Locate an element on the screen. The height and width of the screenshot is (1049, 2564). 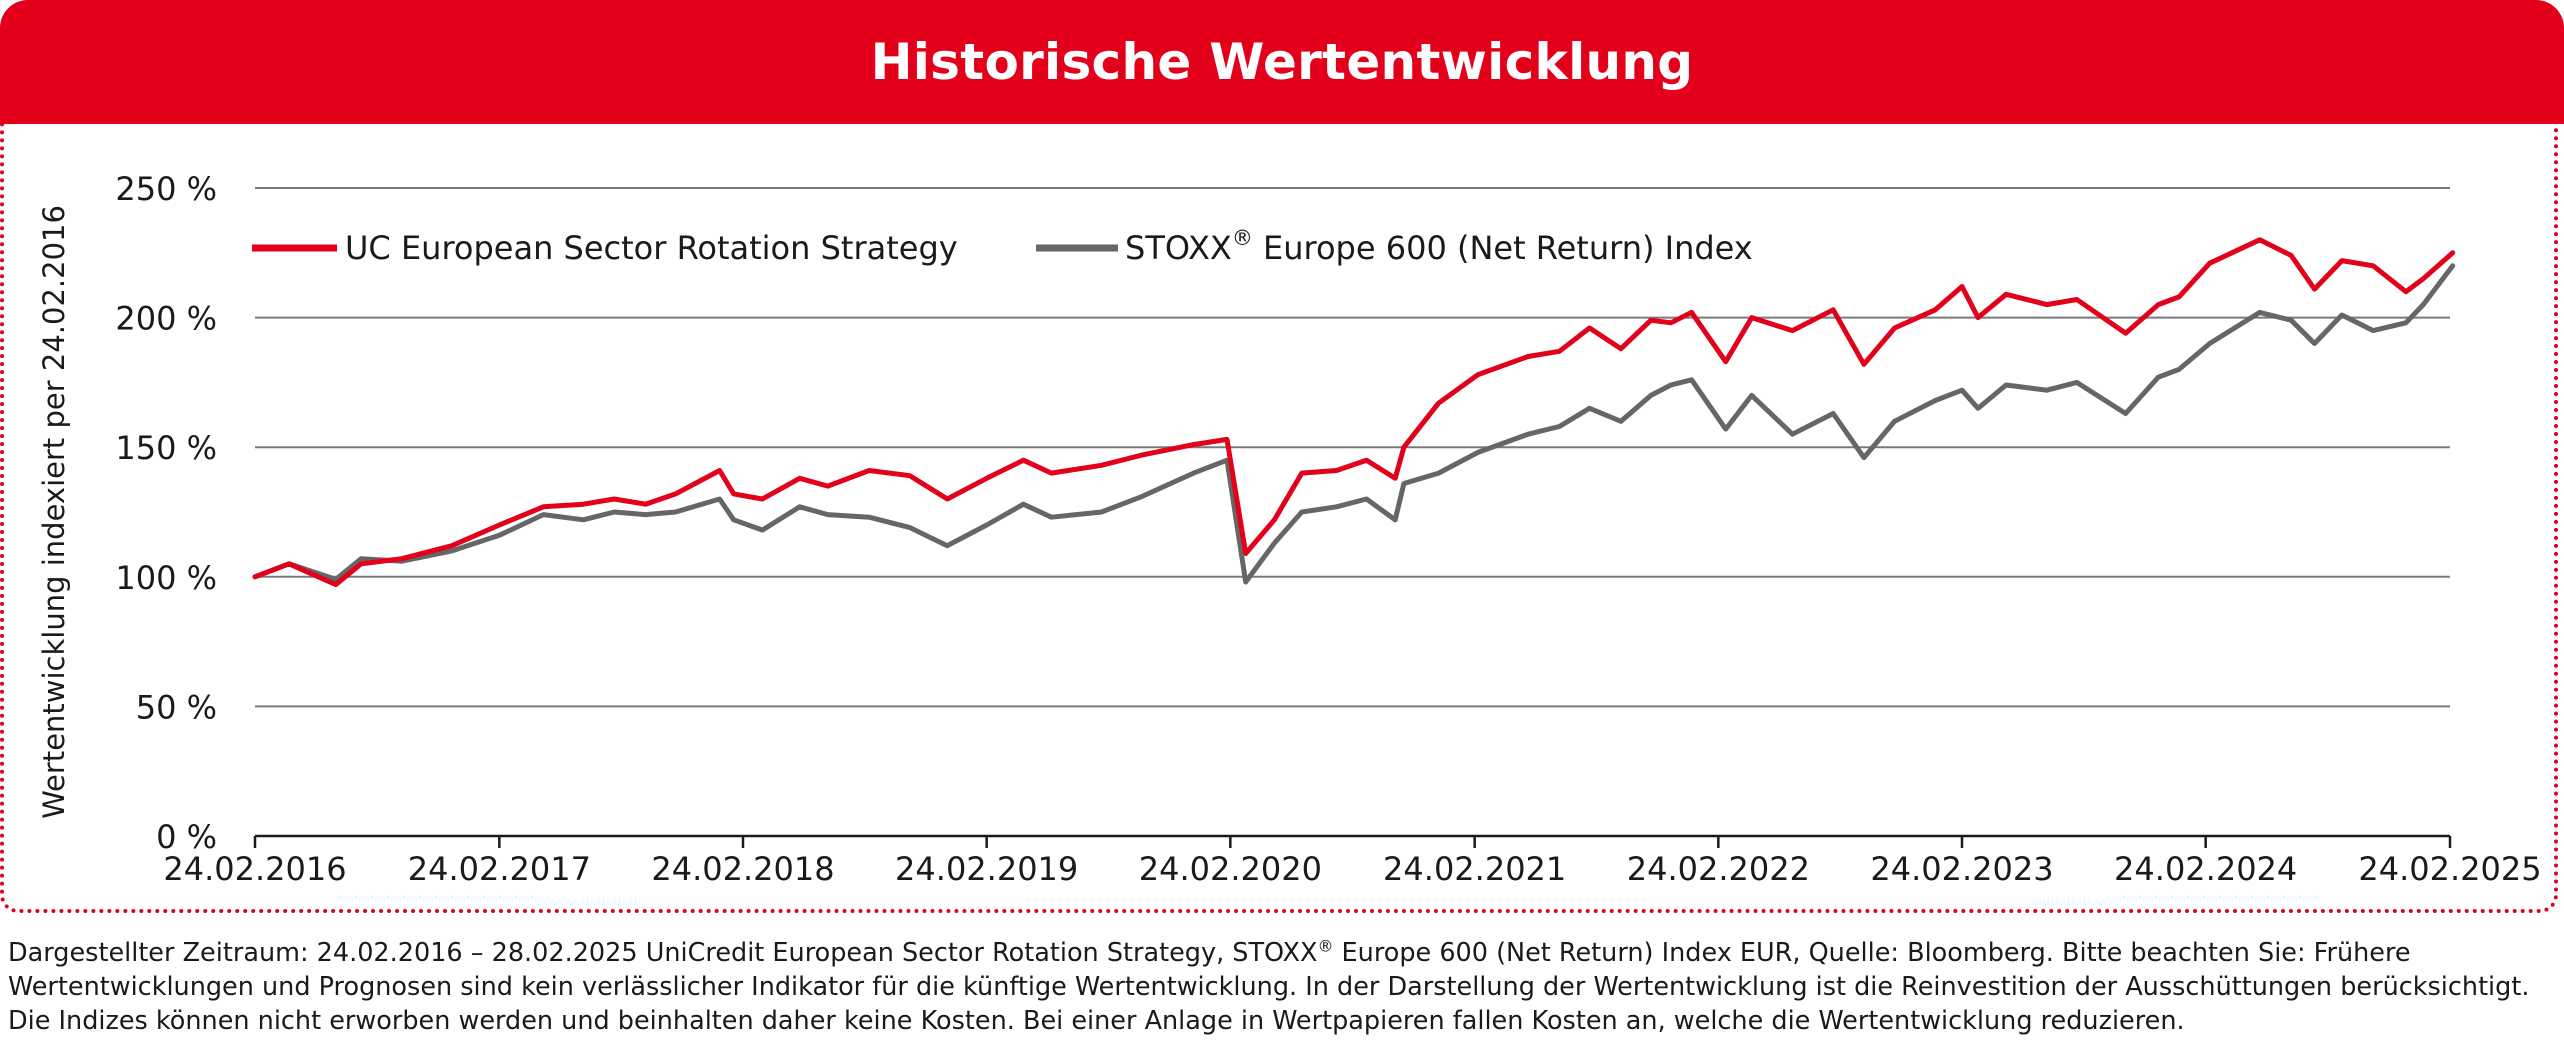
x-tick-label: 24.02.2016 is located at coordinates (254, 869).